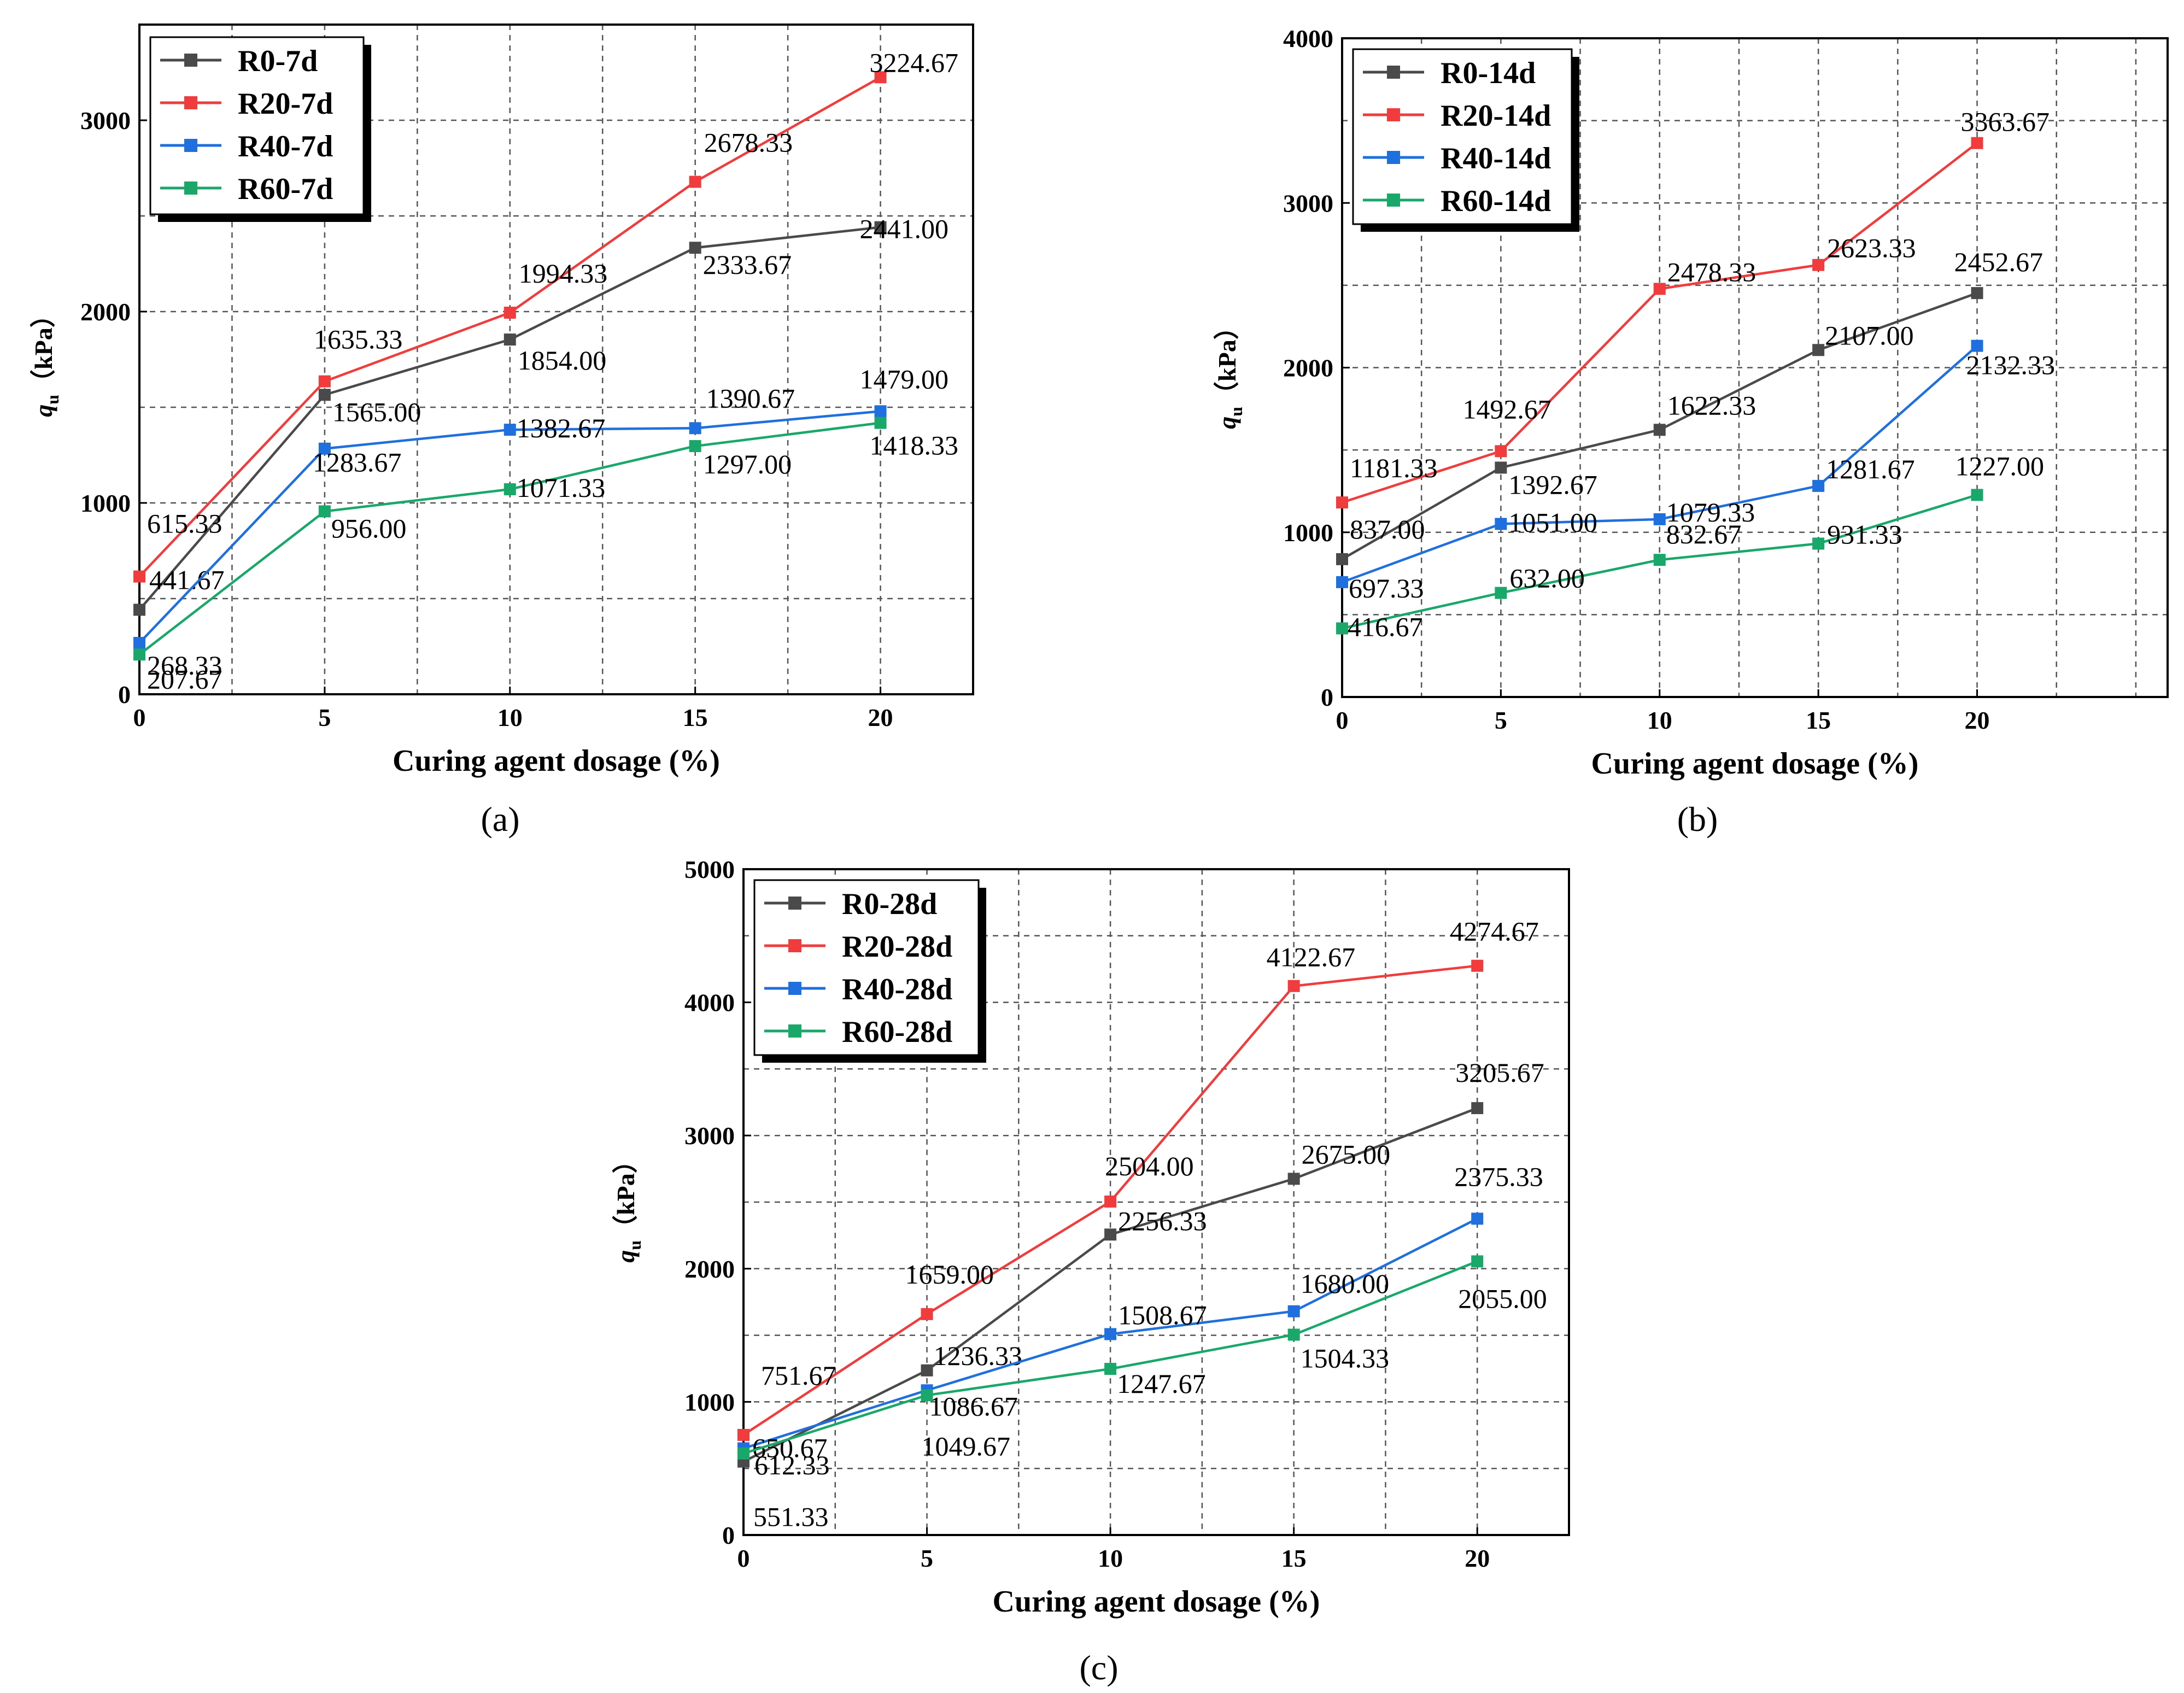  What do you see at coordinates (139, 717) in the screenshot?
I see `x-tick-label: 0` at bounding box center [139, 717].